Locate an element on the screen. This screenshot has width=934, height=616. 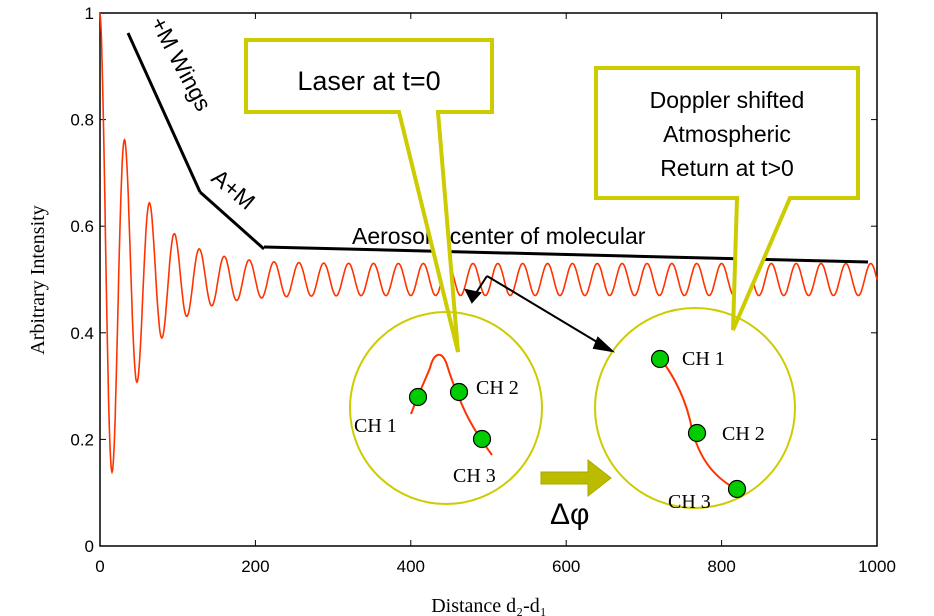
phase-shift-arrow is located at coordinates (576, 478).